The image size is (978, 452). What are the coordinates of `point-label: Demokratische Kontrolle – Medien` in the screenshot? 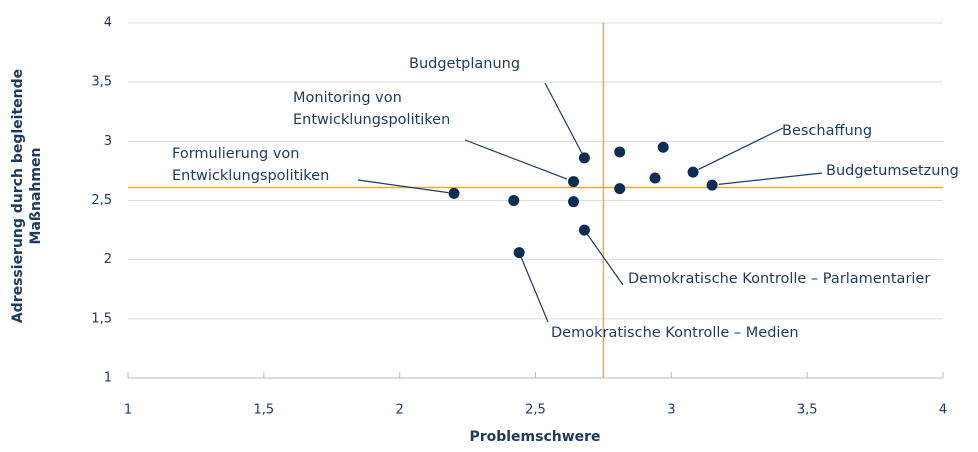 It's located at (675, 333).